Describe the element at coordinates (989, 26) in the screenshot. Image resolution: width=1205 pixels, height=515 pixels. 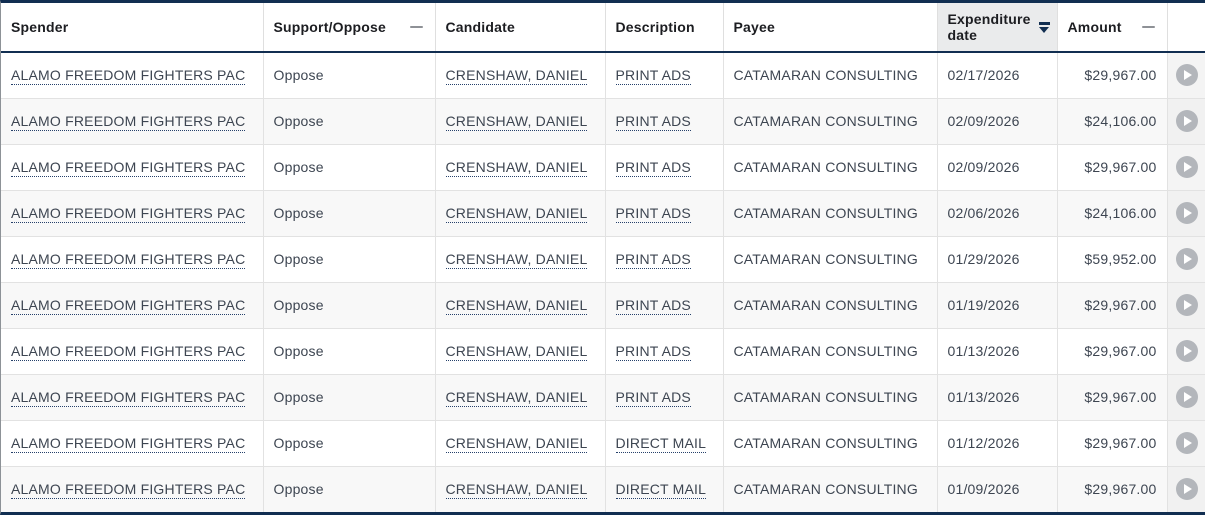
I see `column-header-expenditure-date-label: Expenditure date` at that location.